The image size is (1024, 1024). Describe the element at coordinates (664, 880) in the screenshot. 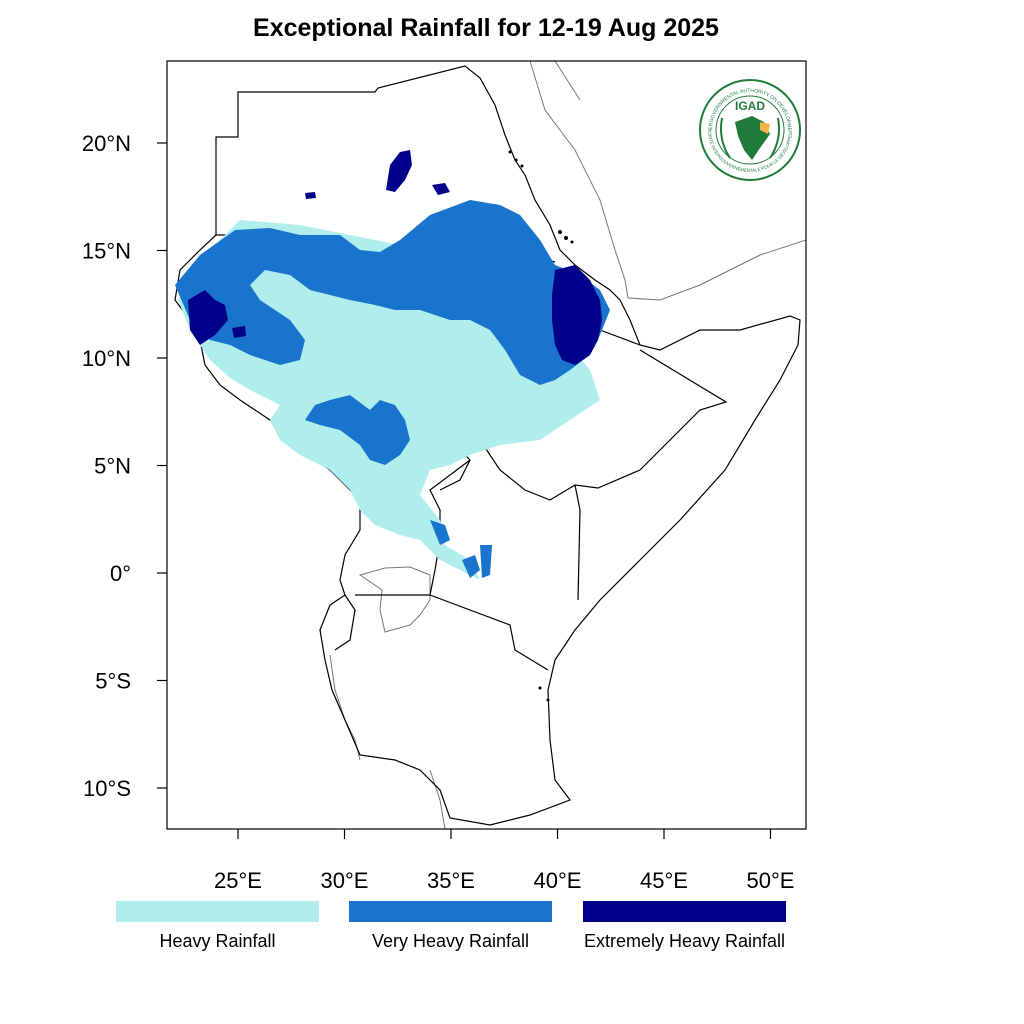

I see `lon-tick-label: 45°E` at that location.